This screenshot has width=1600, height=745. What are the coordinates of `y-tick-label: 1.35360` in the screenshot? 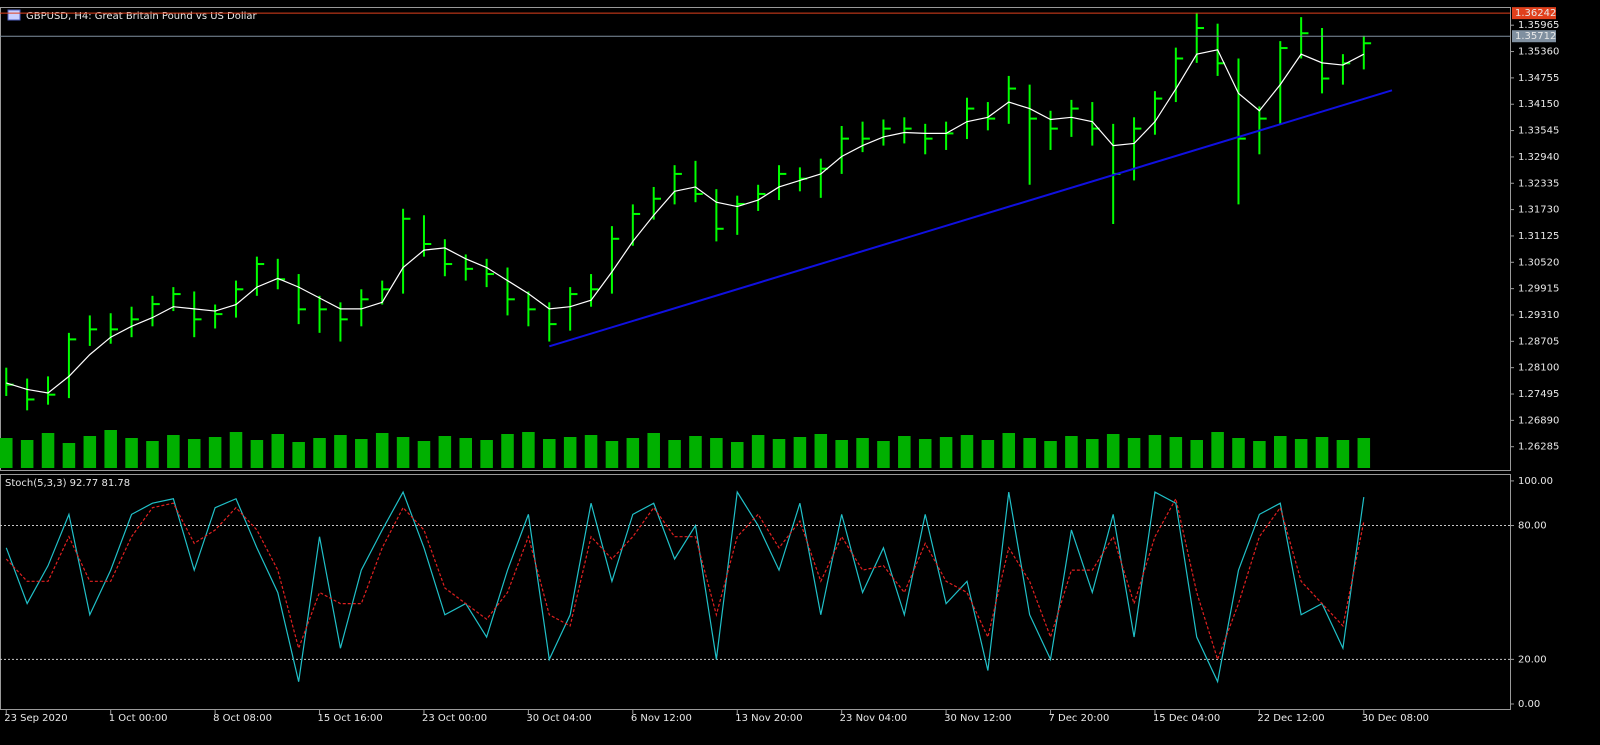 It's located at (1538, 52).